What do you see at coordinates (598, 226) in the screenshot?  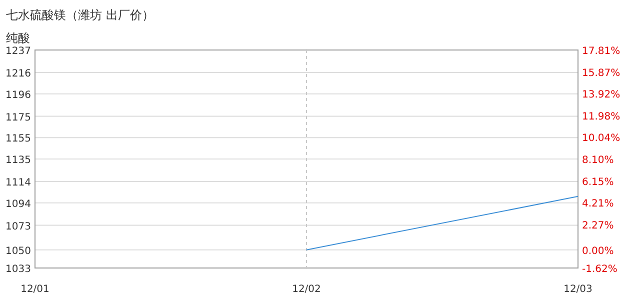 I see `y2-tick-label: 2.27%` at bounding box center [598, 226].